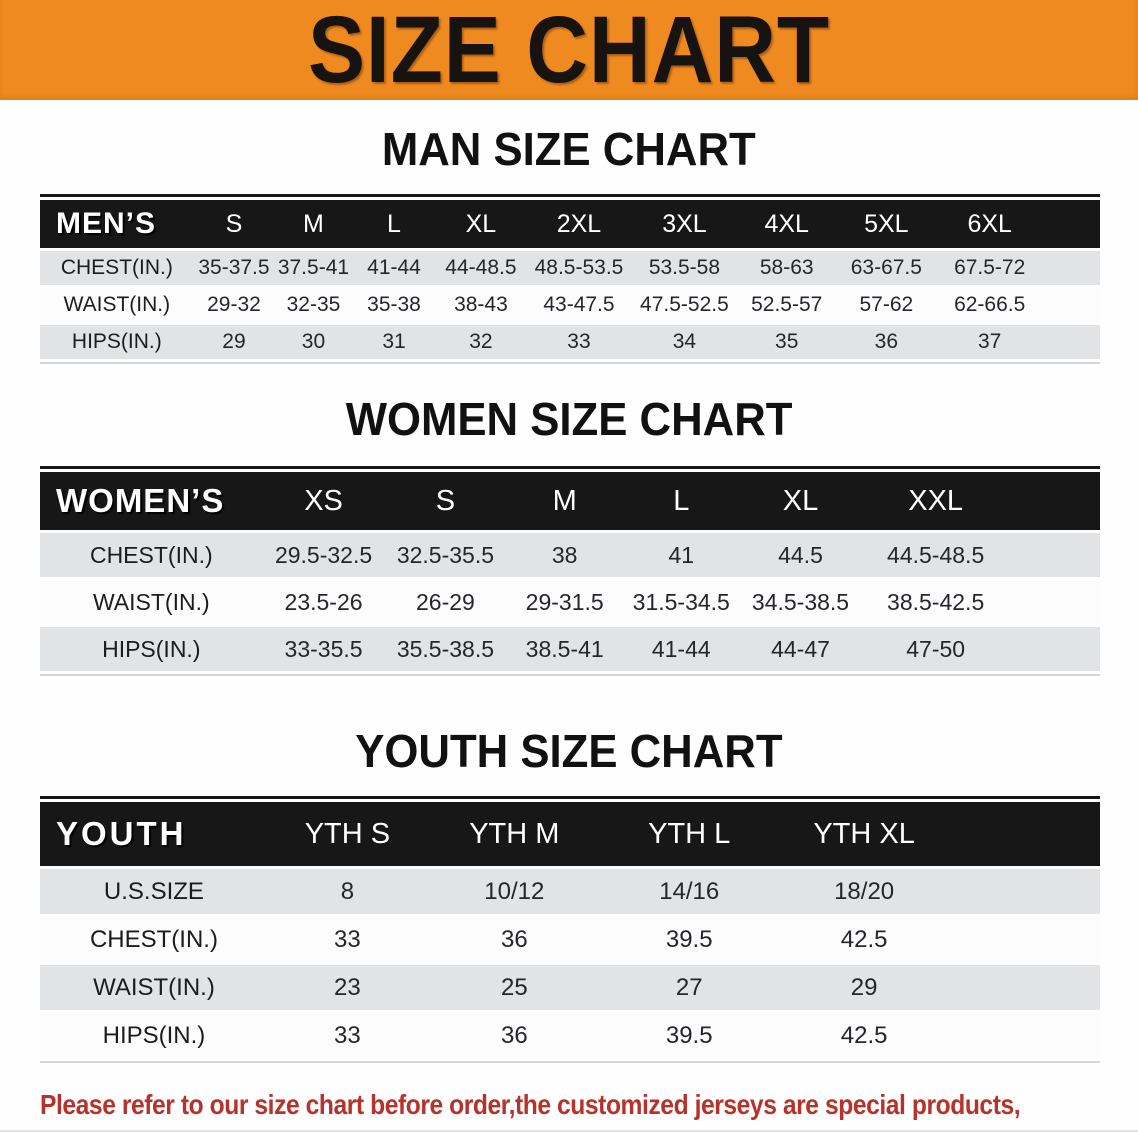 Image resolution: width=1138 pixels, height=1132 pixels. I want to click on size-cell: 37, so click(989, 342).